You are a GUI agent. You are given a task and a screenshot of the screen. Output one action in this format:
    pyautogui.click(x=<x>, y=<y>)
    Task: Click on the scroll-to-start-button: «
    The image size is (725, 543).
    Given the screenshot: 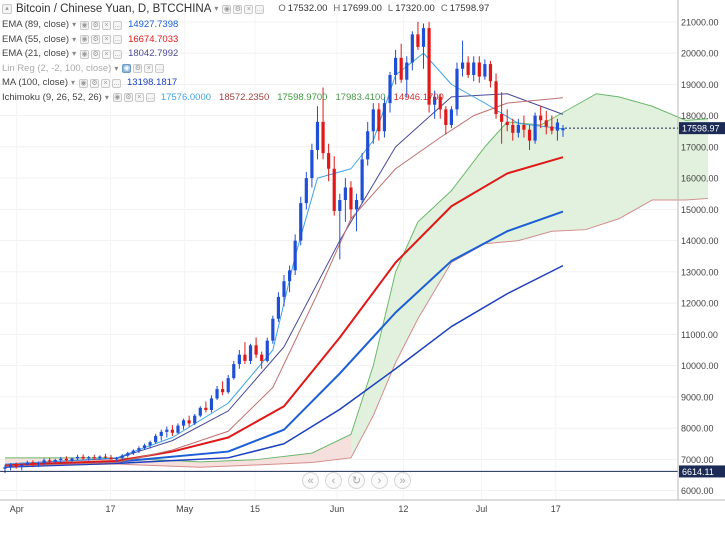 What is the action you would take?
    pyautogui.click(x=310, y=480)
    